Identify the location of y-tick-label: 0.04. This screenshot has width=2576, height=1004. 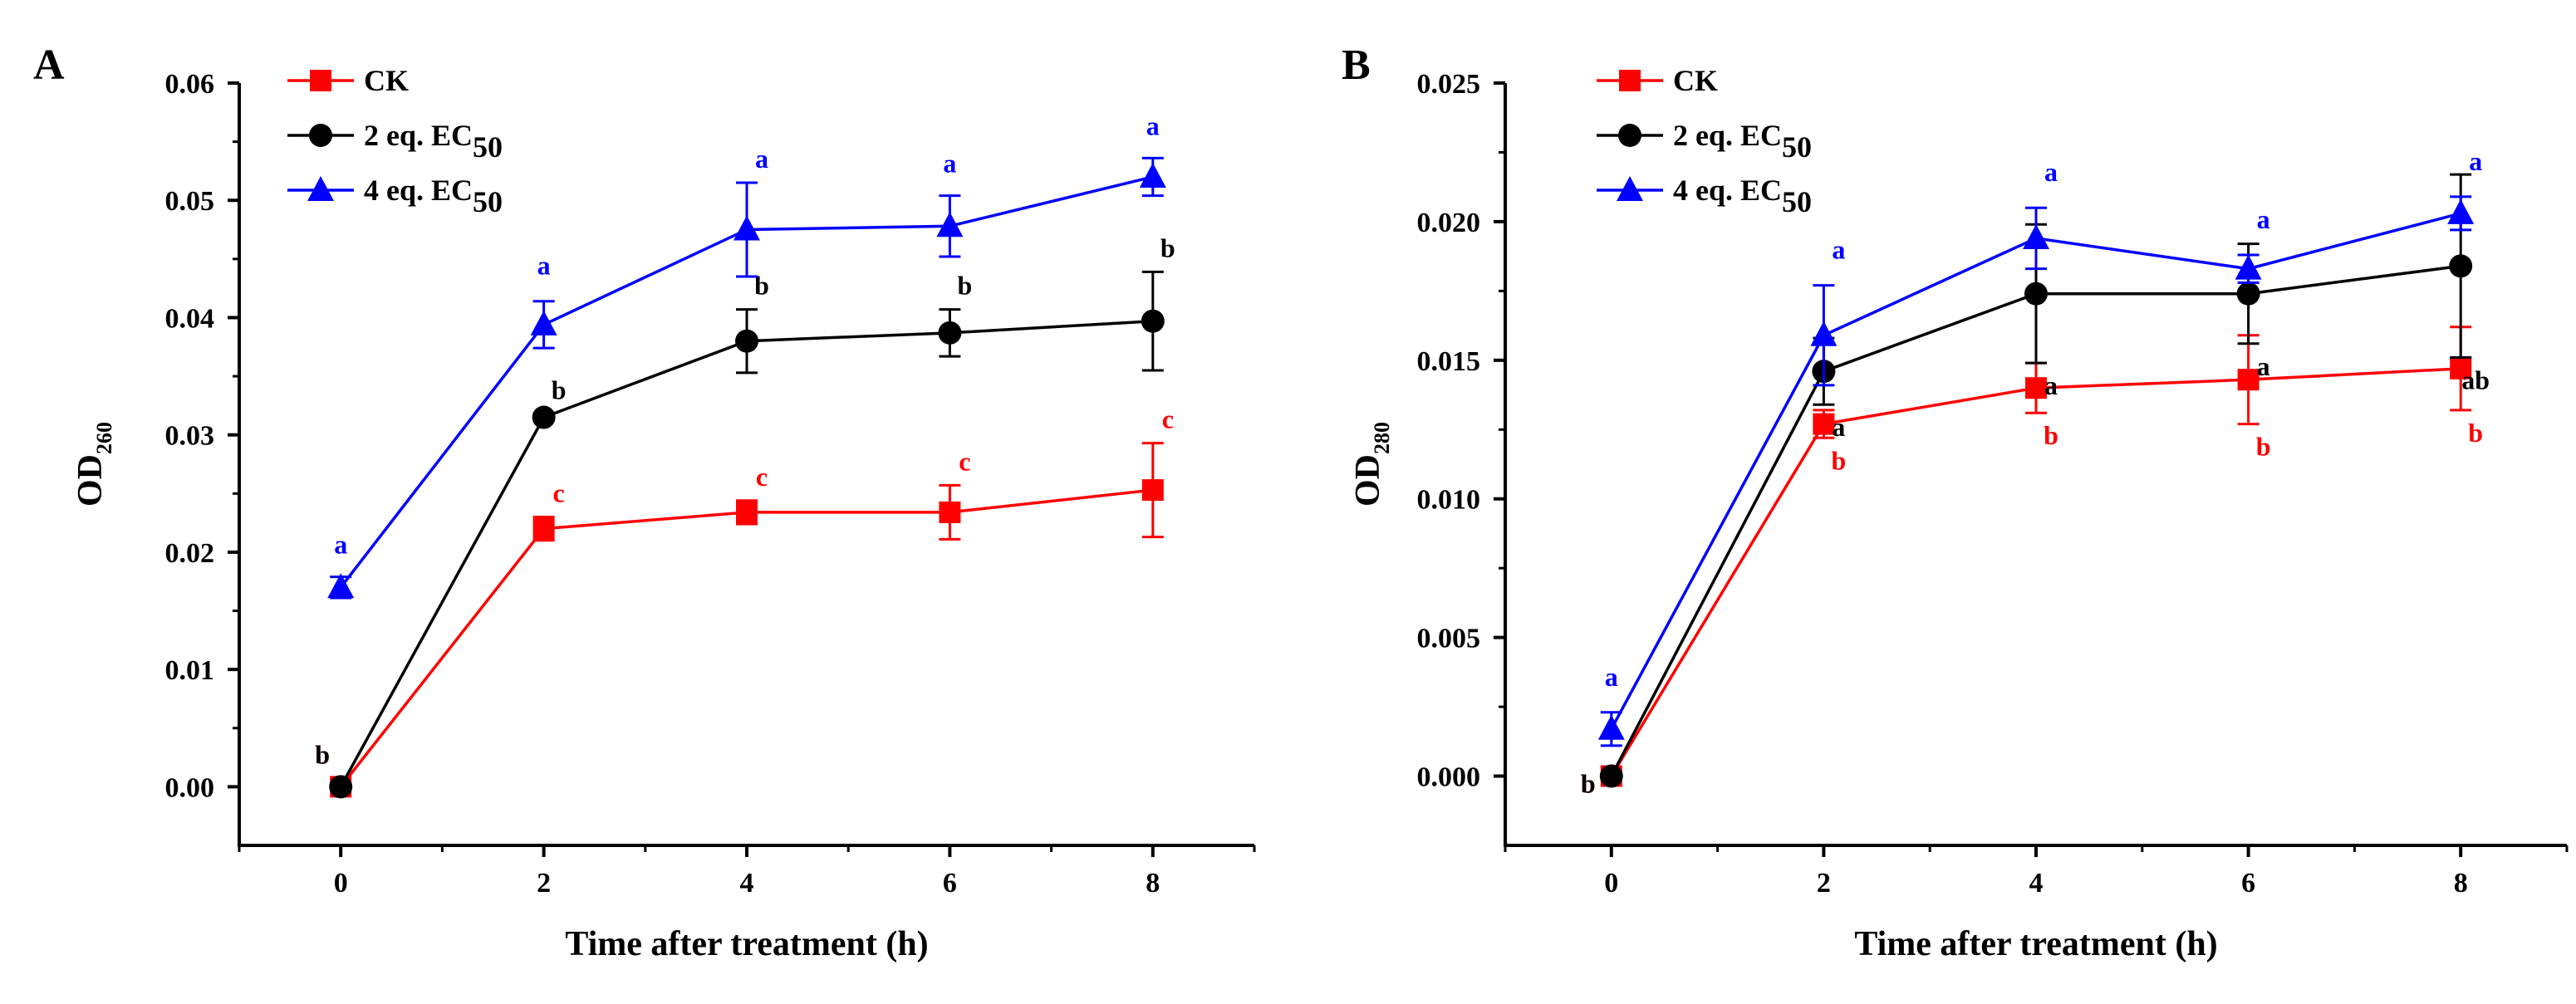
(190, 318).